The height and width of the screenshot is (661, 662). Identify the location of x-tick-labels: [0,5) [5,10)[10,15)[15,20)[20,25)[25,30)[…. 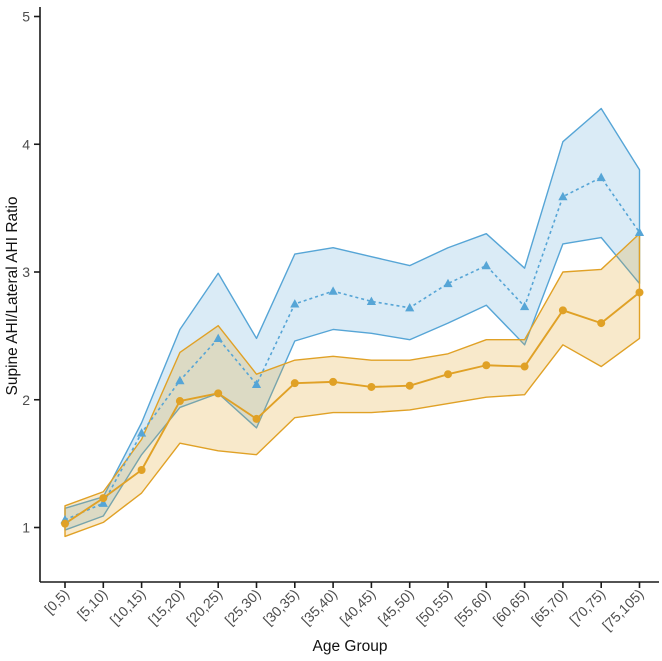
(344, 610).